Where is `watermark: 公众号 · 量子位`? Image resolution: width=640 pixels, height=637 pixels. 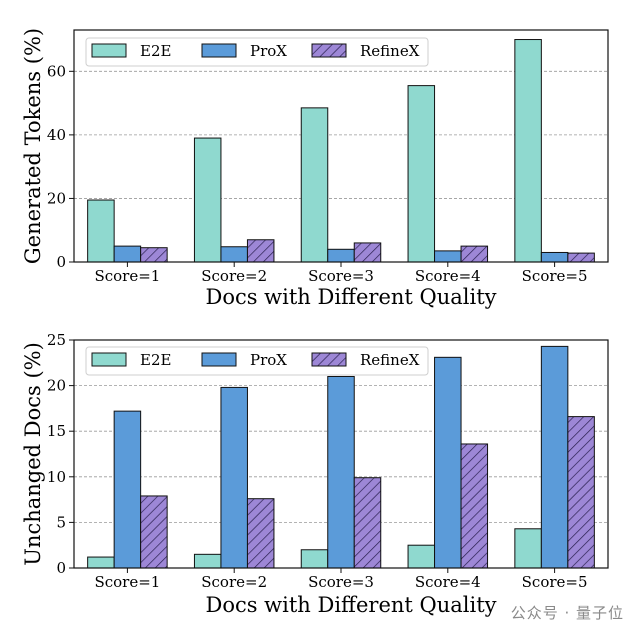
watermark: 公众号 · 量子位 is located at coordinates (567, 613).